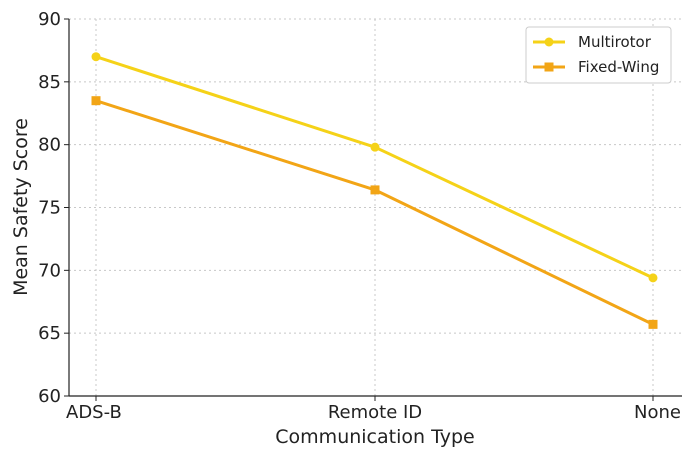 The width and height of the screenshot is (693, 459). What do you see at coordinates (94, 412) in the screenshot?
I see `x-tick-label: ADS-B` at bounding box center [94, 412].